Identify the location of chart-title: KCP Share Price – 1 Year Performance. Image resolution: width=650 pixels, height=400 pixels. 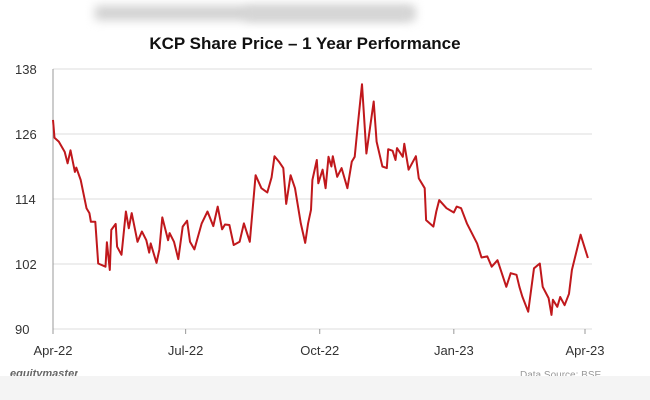
(305, 43).